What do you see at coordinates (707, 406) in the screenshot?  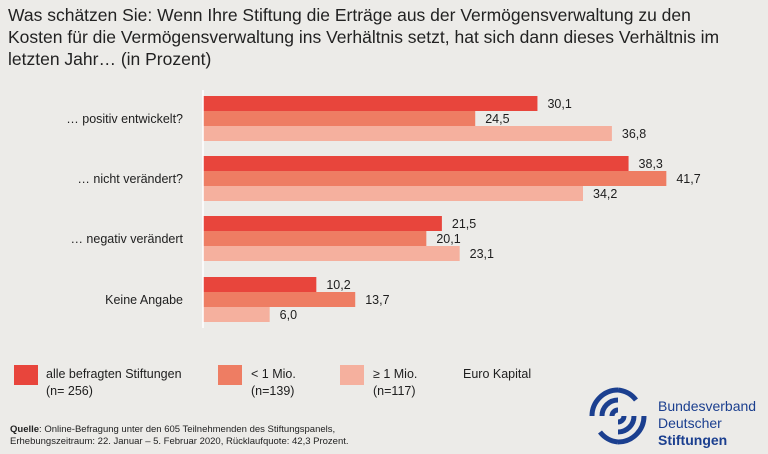 I see `logo-text-1: Bundesverband` at bounding box center [707, 406].